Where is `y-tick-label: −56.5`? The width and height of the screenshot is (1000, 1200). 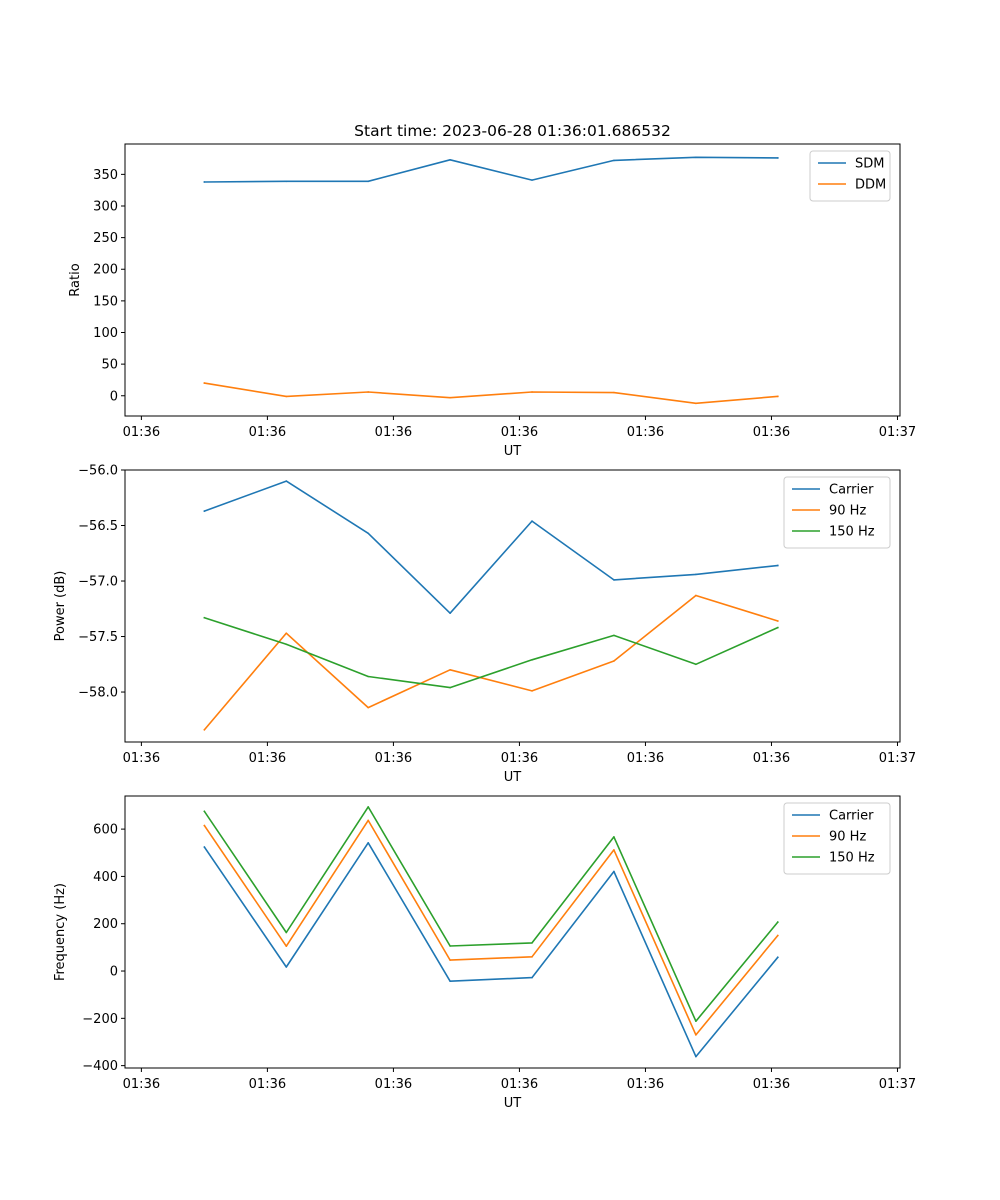 y-tick-label: −56.5 is located at coordinates (98, 526).